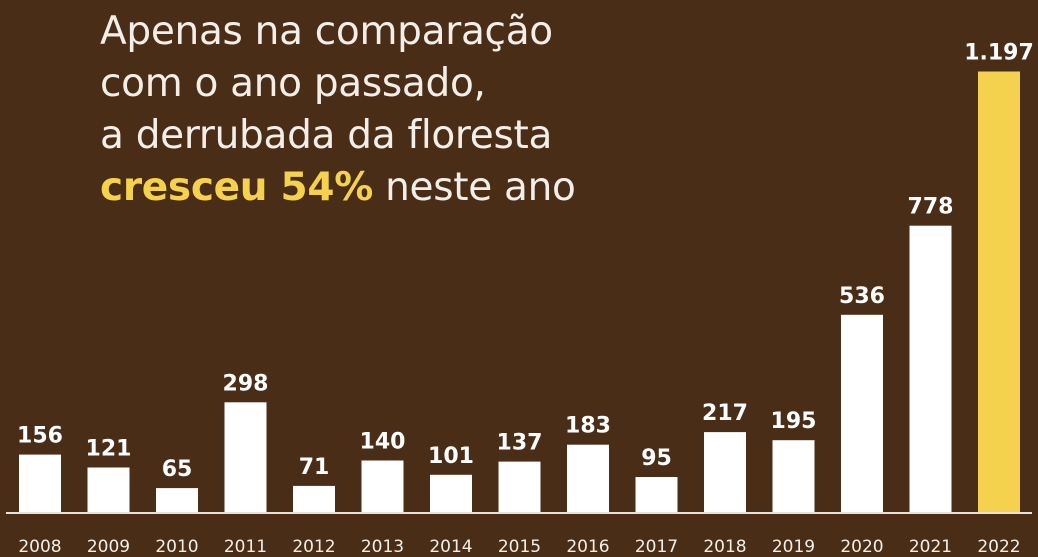 The width and height of the screenshot is (1038, 557). What do you see at coordinates (451, 493) in the screenshot?
I see `bar-2014` at bounding box center [451, 493].